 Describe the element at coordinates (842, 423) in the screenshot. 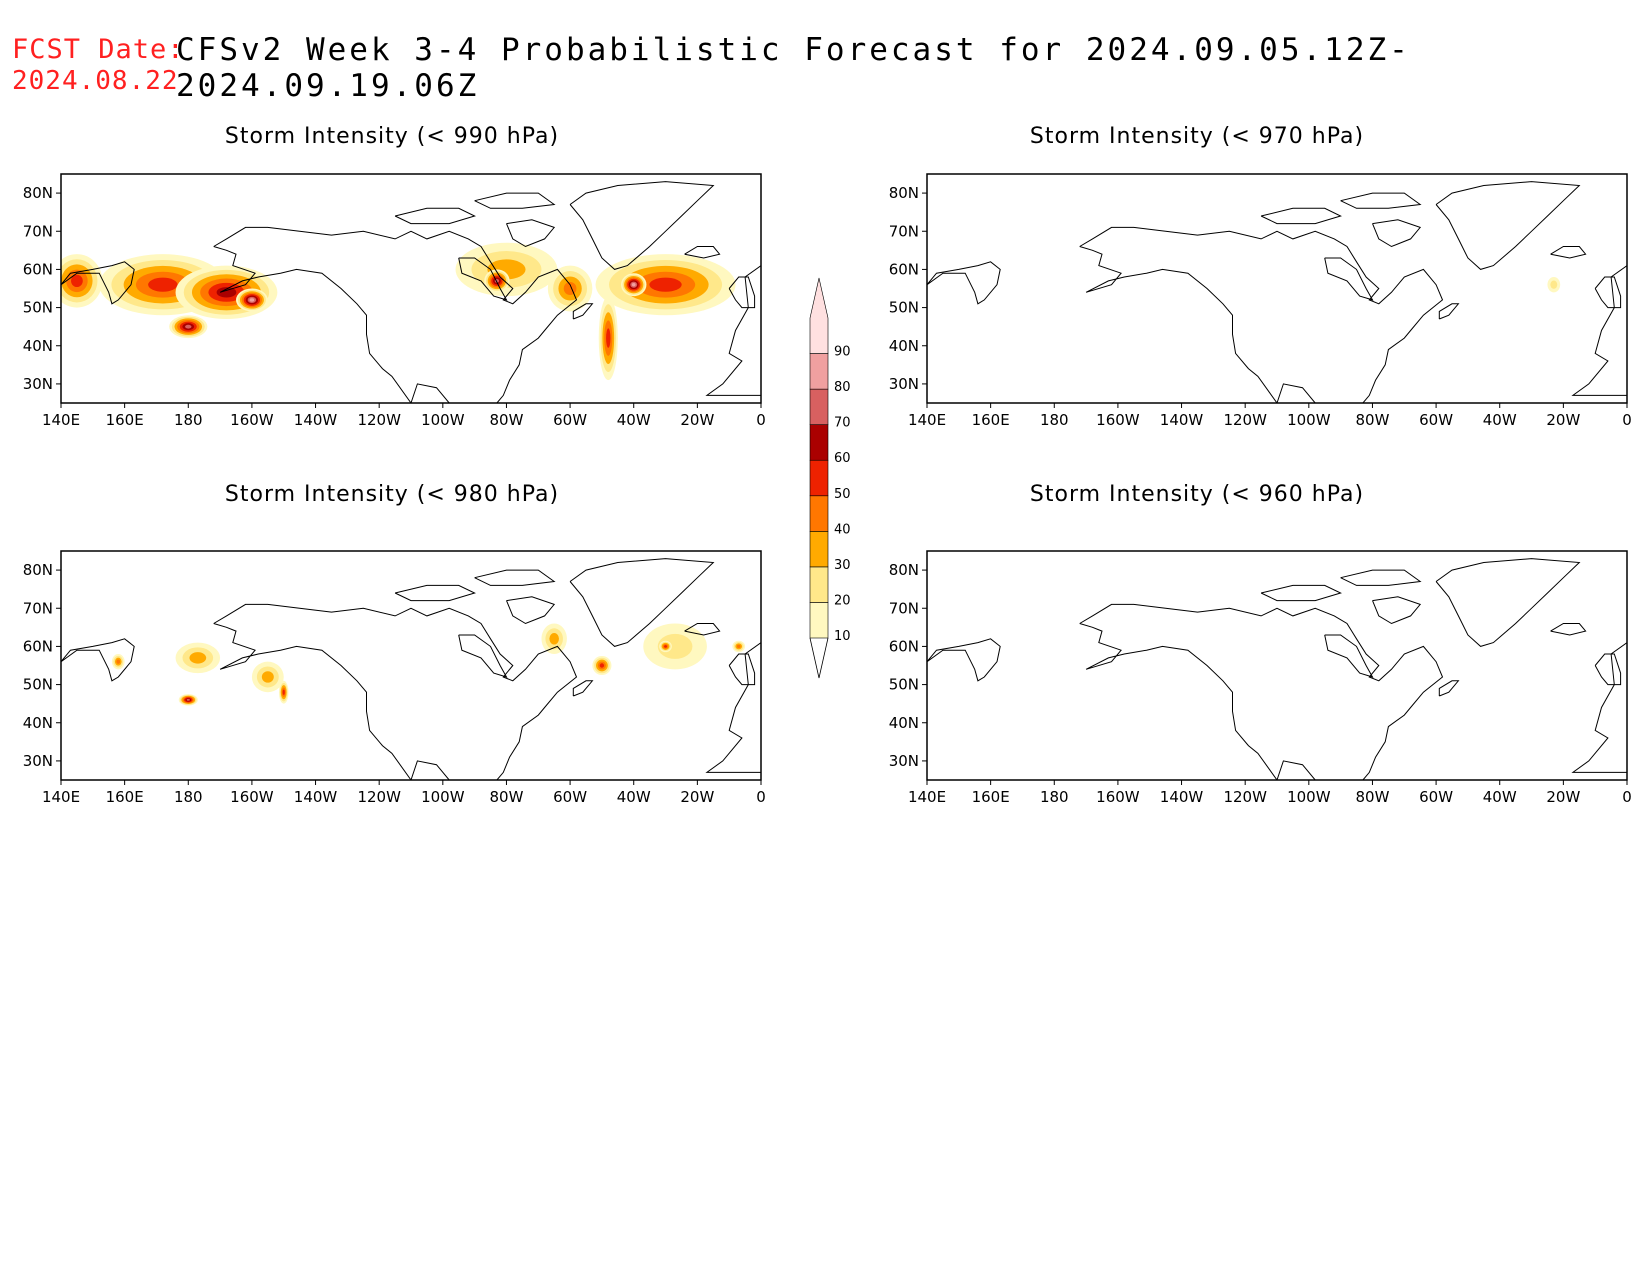

I see `colorbar-label: 70` at that location.